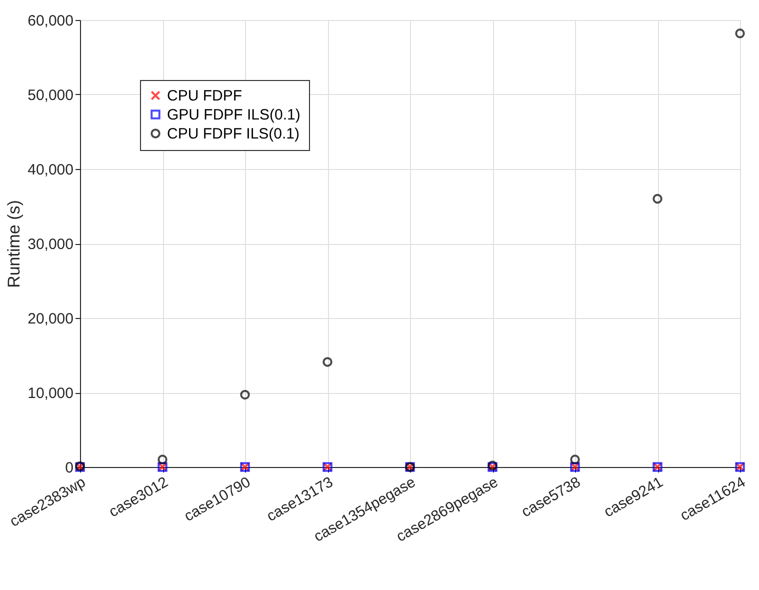 Image resolution: width=759 pixels, height=590 pixels. What do you see at coordinates (51, 21) in the screenshot?
I see `y-tick-label: 60,000` at bounding box center [51, 21].